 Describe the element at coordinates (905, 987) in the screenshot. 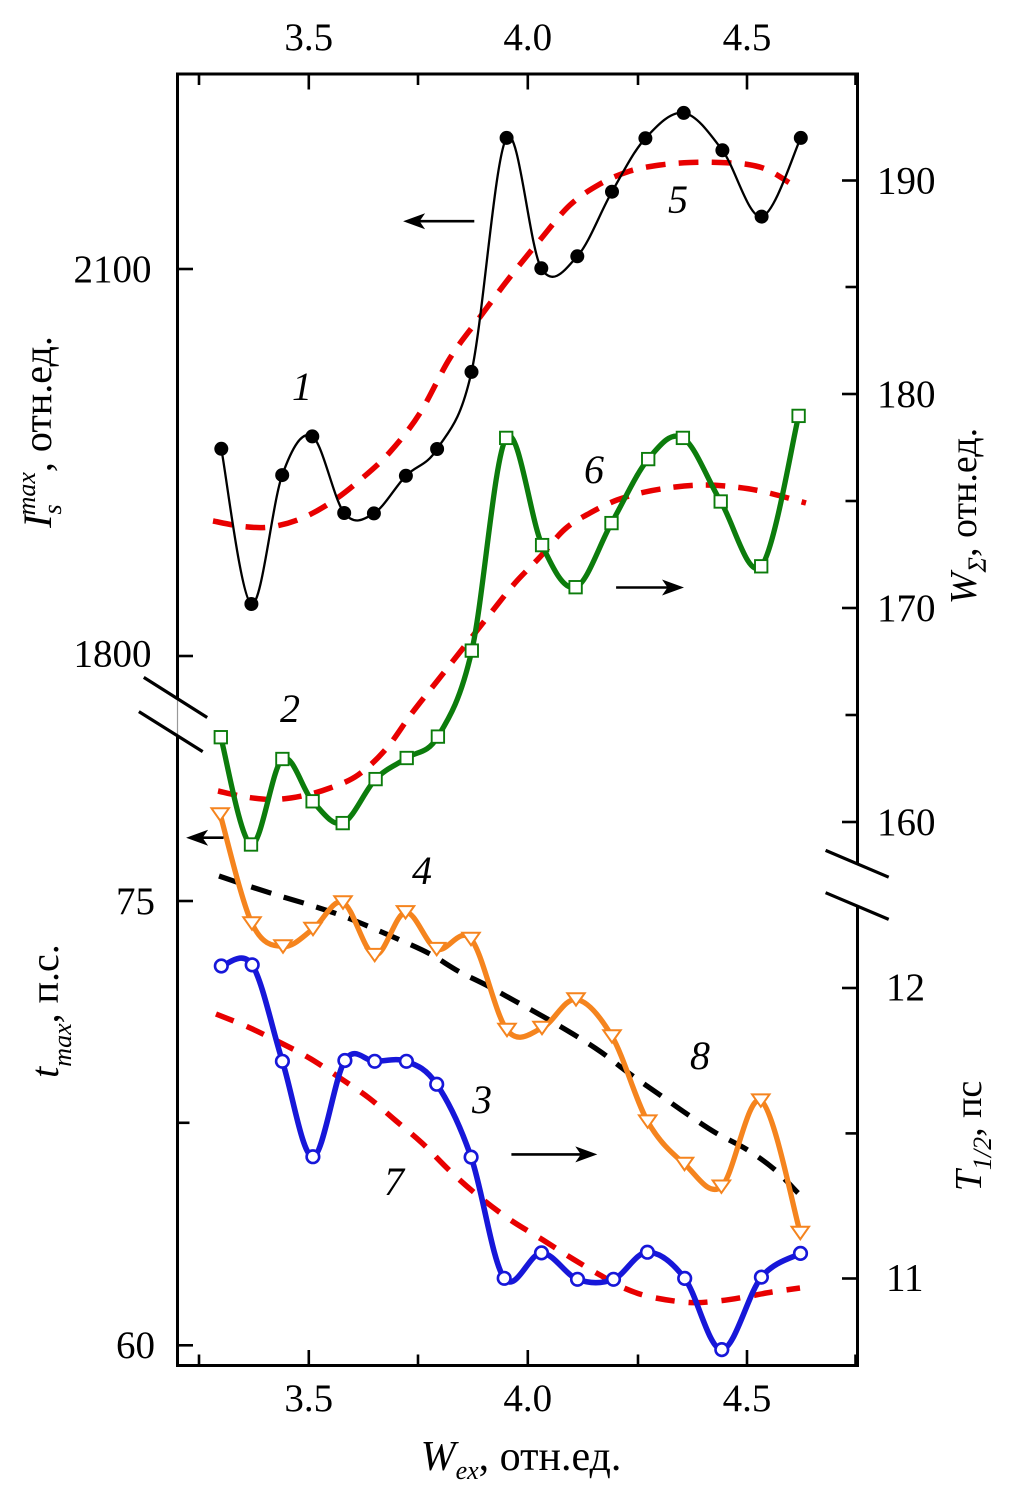

I see `svg-text: 12` at that location.